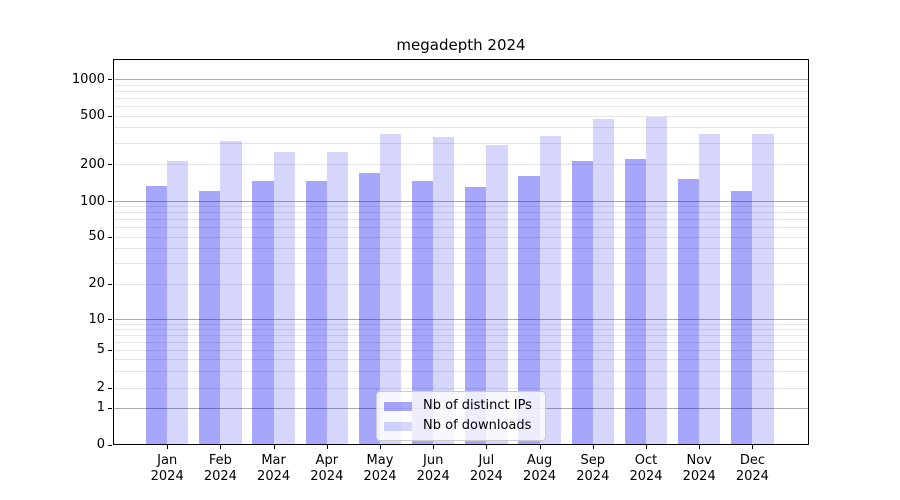  What do you see at coordinates (231, 292) in the screenshot?
I see `bar-downloads-feb` at bounding box center [231, 292].